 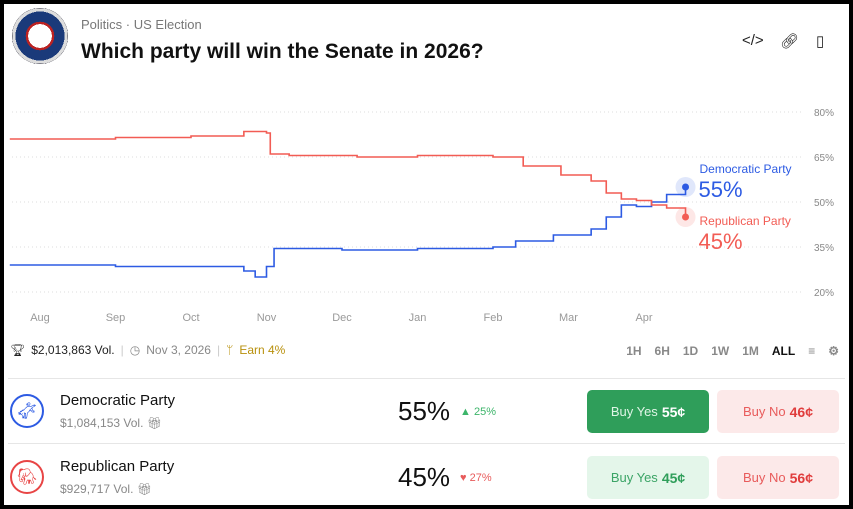 I want to click on clock-icon: ◷, so click(x=135, y=350).